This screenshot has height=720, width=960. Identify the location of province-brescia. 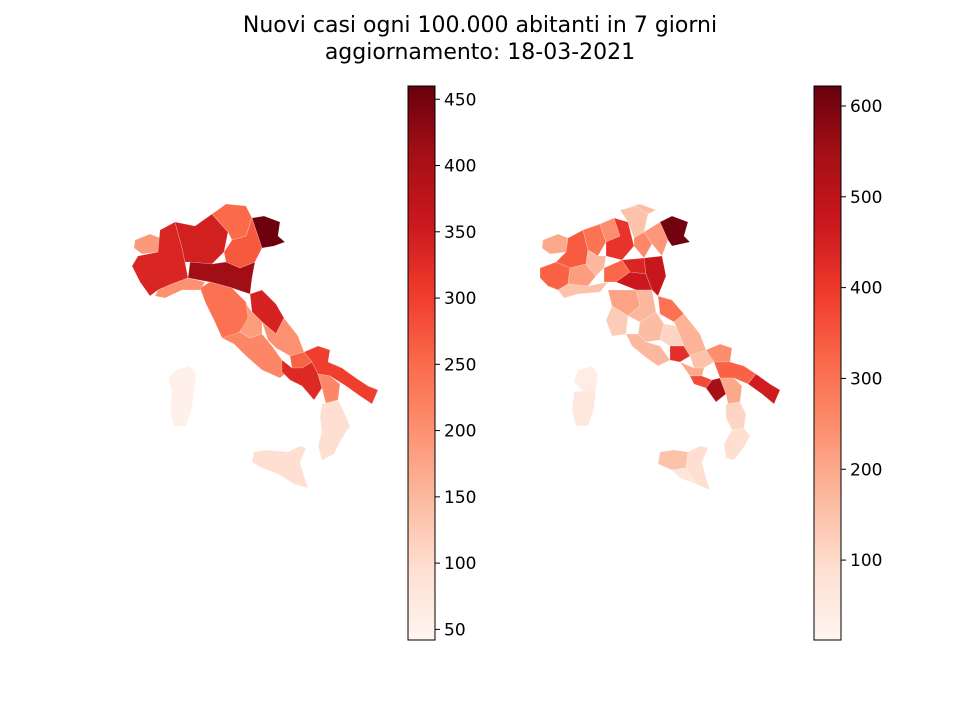
(620, 239).